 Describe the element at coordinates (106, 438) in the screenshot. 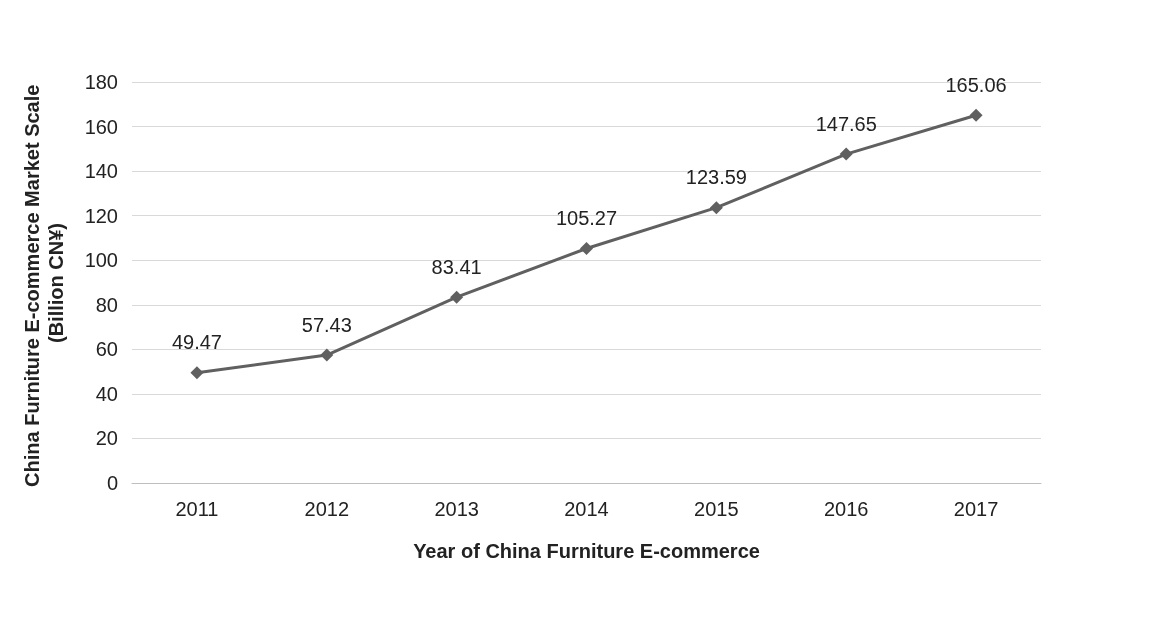

I see `y-tick-label: 20` at that location.